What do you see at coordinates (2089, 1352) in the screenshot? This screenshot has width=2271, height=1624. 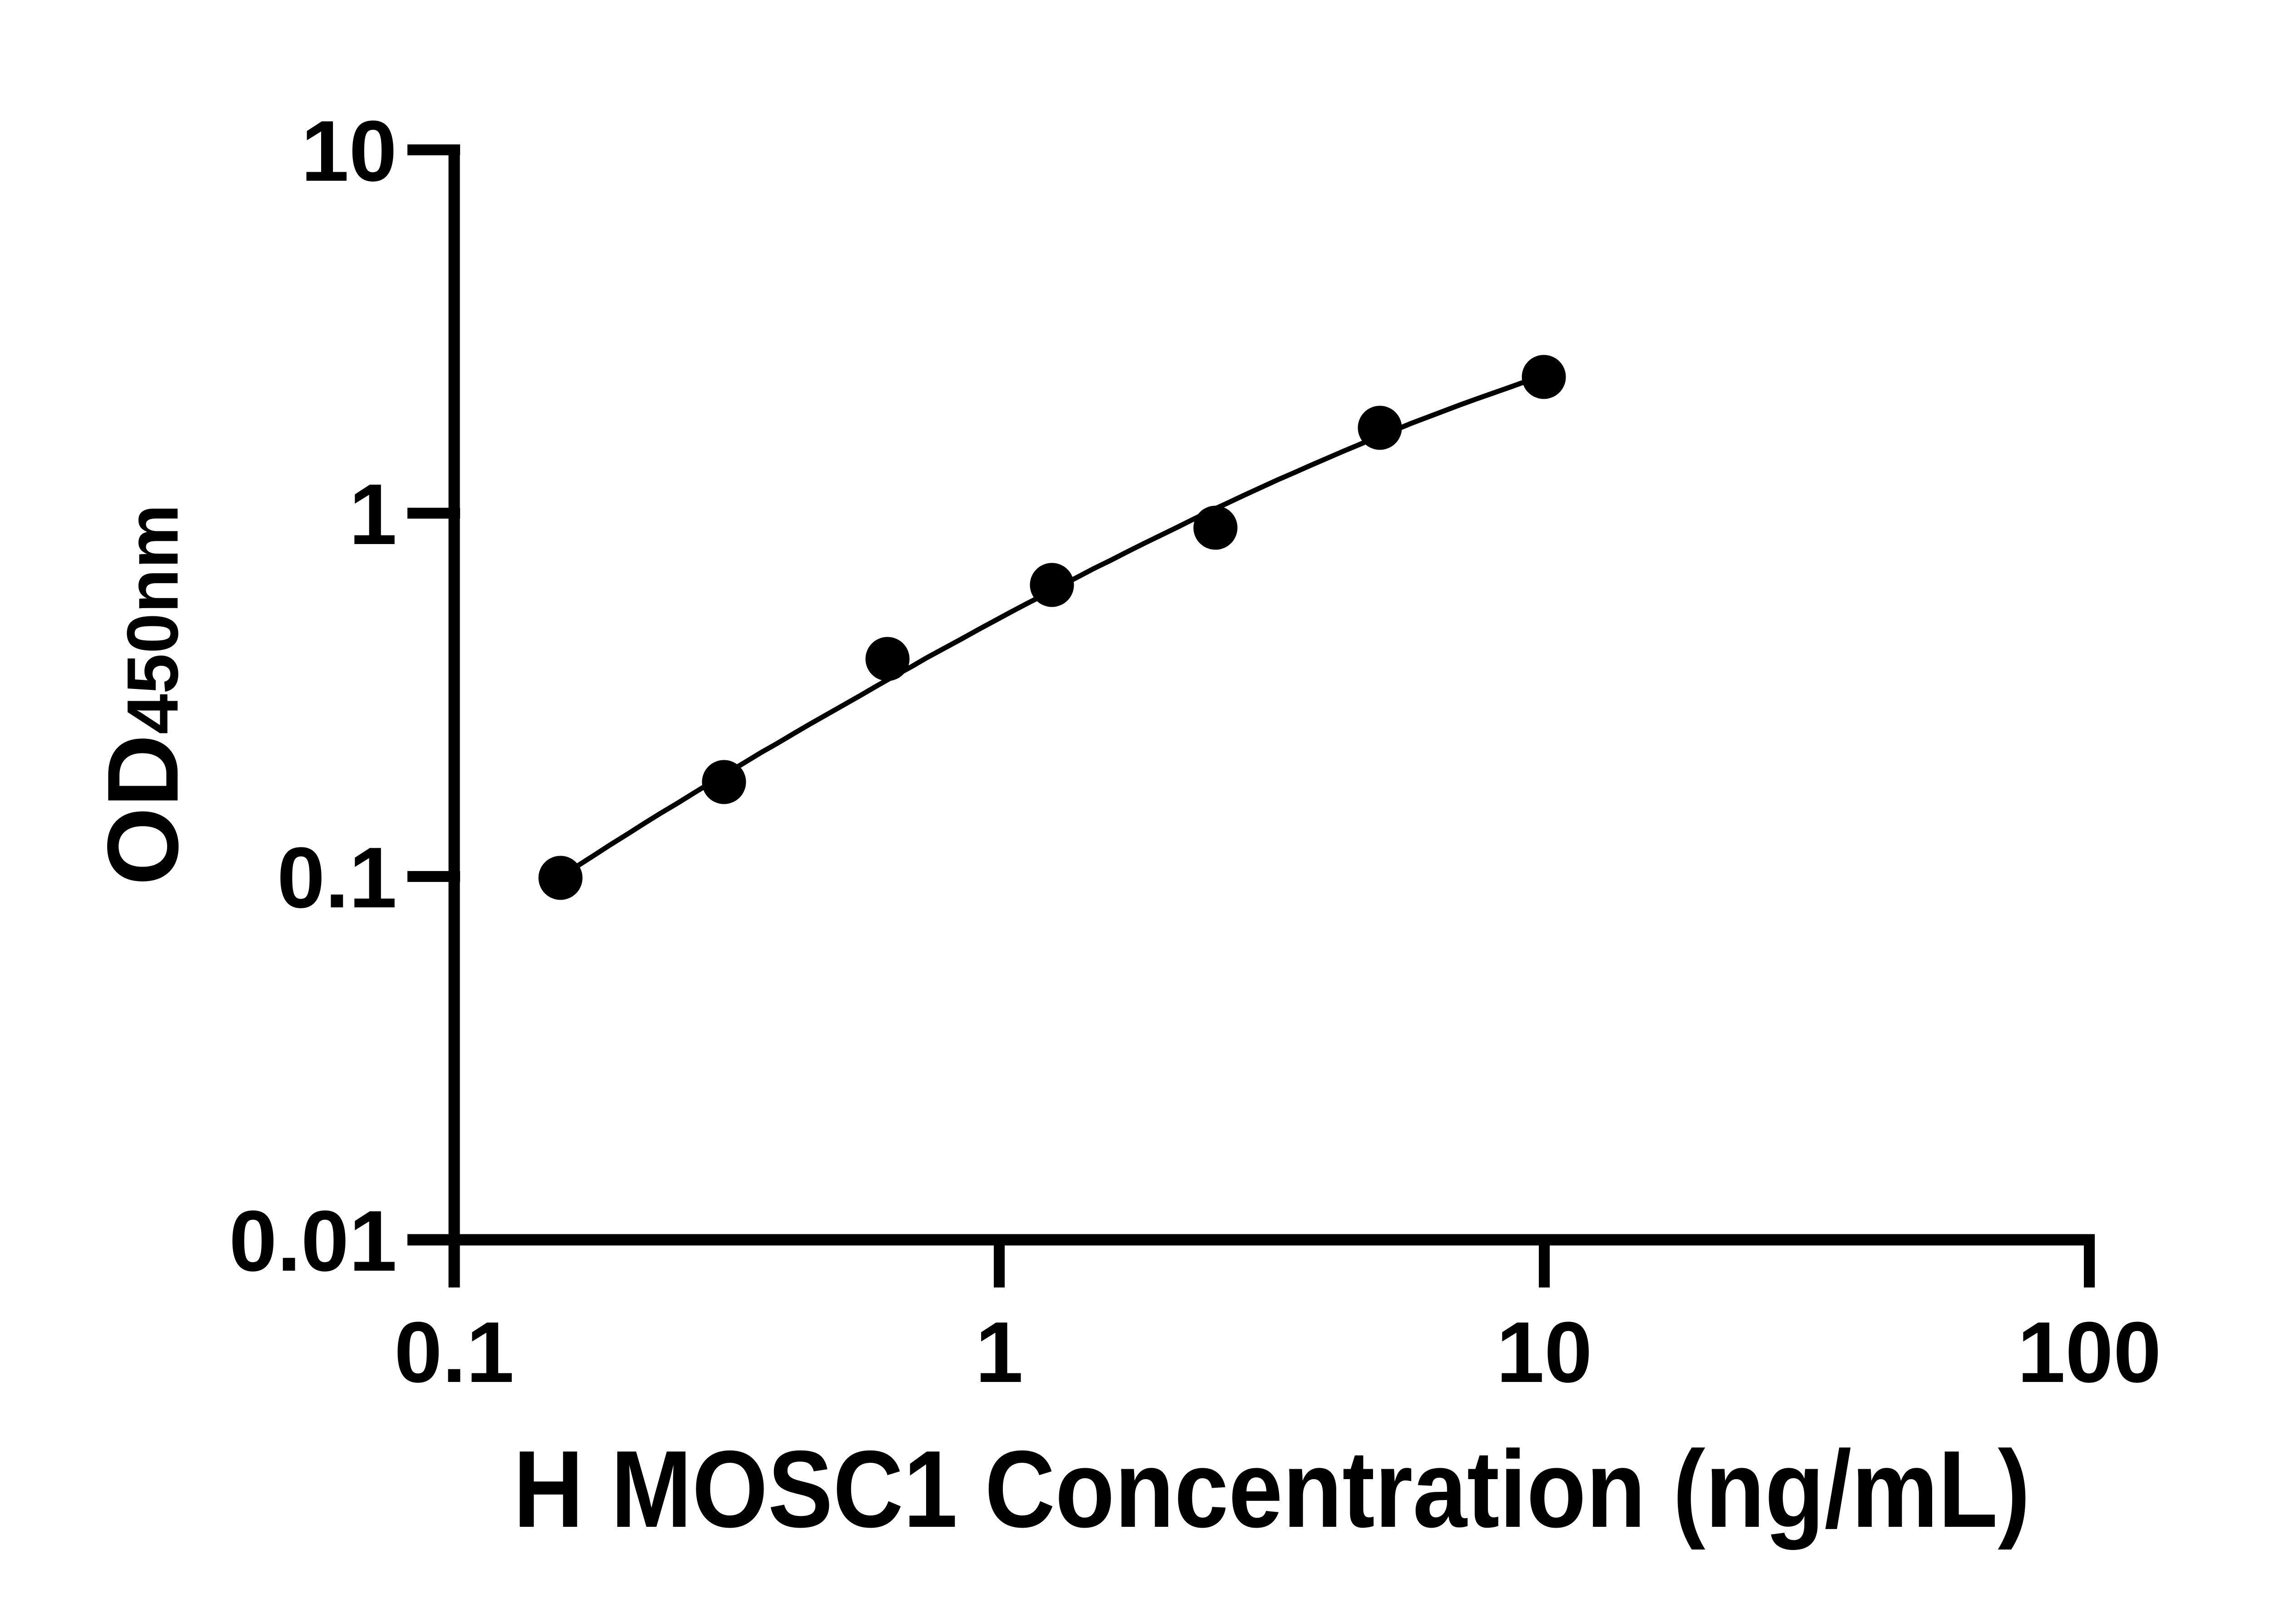 I see `svg-text: 100` at bounding box center [2089, 1352].